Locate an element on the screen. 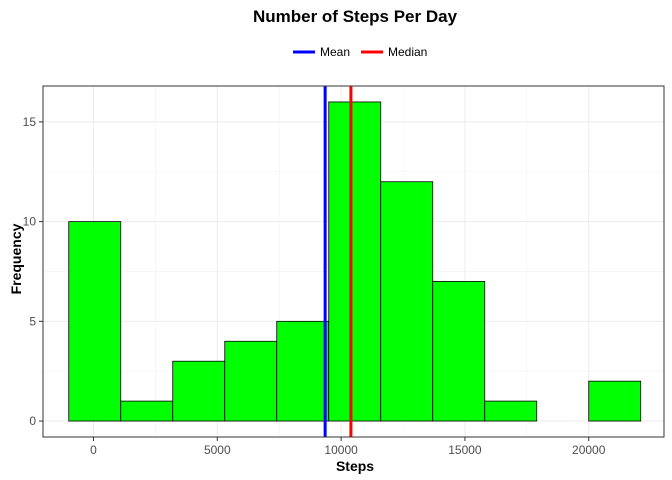 The width and height of the screenshot is (672, 480). y-tick-label: 15 is located at coordinates (30, 122).